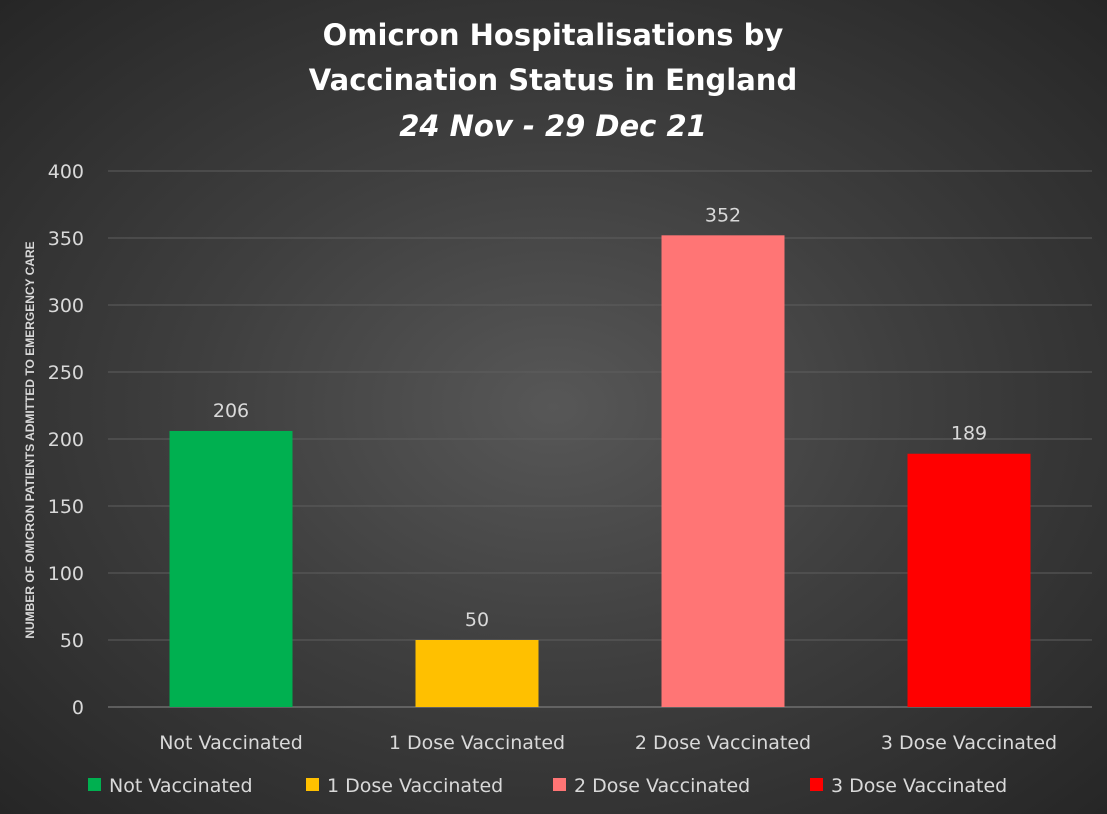 The width and height of the screenshot is (1107, 814). What do you see at coordinates (66, 373) in the screenshot?
I see `y-tick-label: 250` at bounding box center [66, 373].